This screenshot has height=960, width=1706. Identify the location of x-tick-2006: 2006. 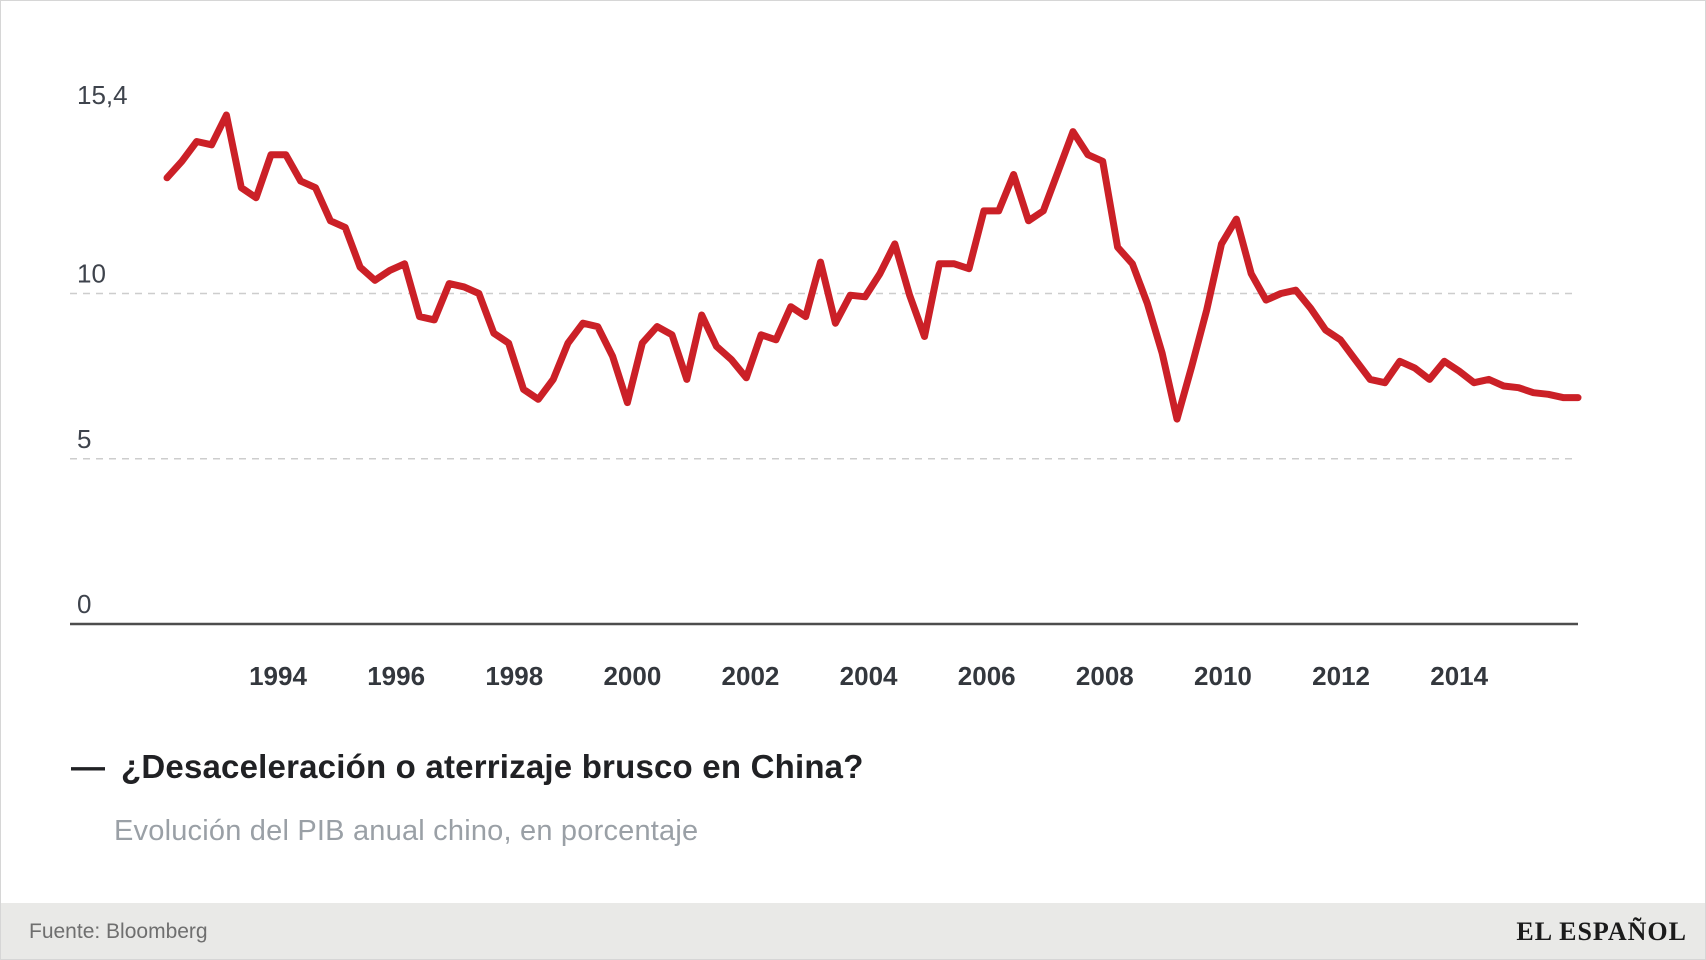
(987, 676).